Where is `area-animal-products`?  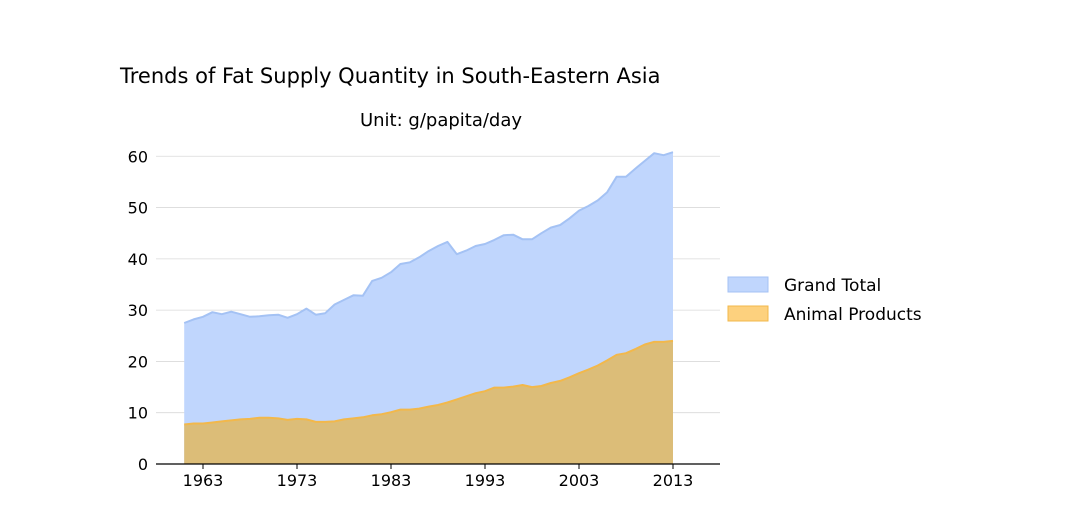 area-animal-products is located at coordinates (428, 402).